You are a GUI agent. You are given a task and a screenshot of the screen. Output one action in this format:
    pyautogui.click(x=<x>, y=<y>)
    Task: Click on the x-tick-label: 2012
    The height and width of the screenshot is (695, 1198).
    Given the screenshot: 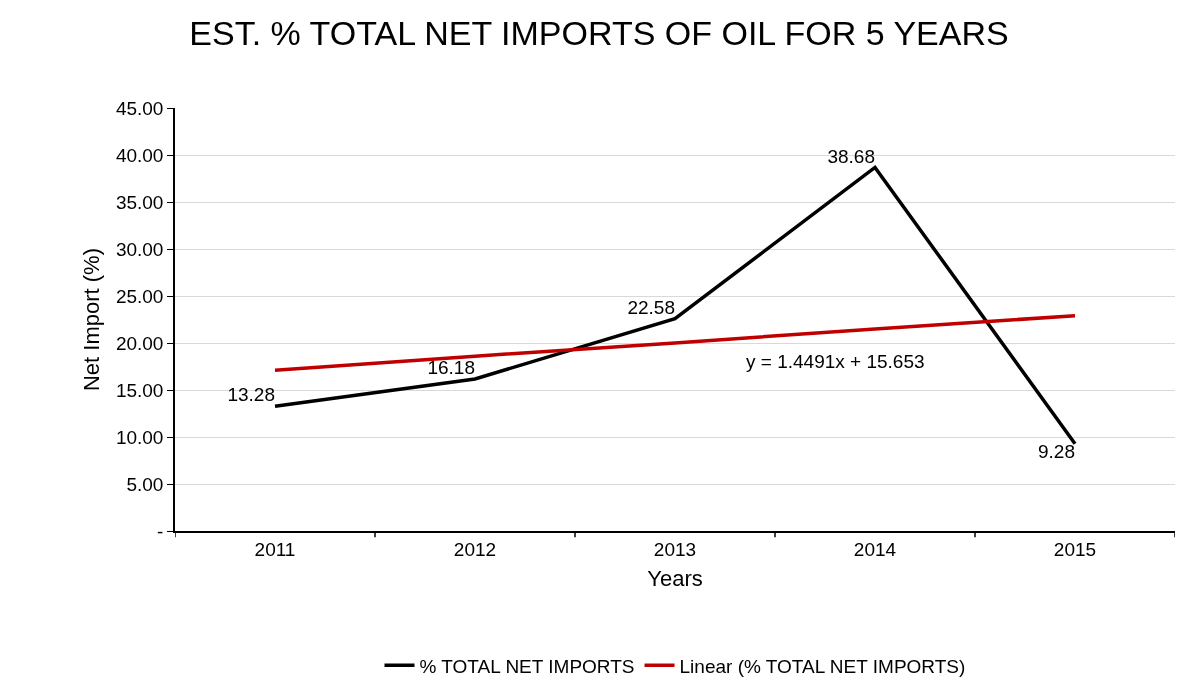 What is the action you would take?
    pyautogui.click(x=475, y=549)
    